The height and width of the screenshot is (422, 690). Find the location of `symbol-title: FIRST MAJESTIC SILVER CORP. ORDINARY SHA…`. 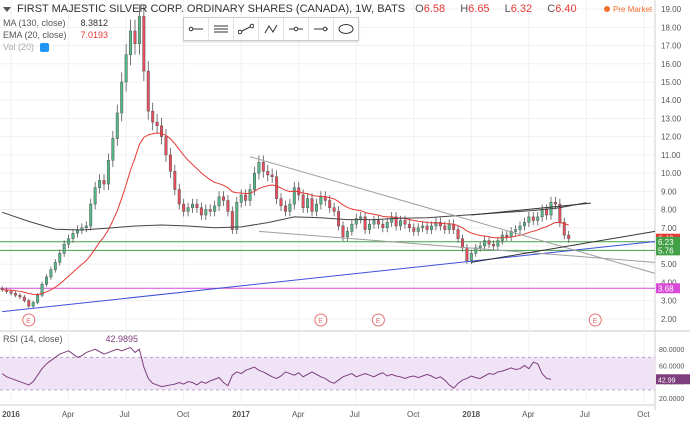

symbol-title: FIRST MAJESTIC SILVER CORP. ORDINARY SHA… is located at coordinates (211, 9).